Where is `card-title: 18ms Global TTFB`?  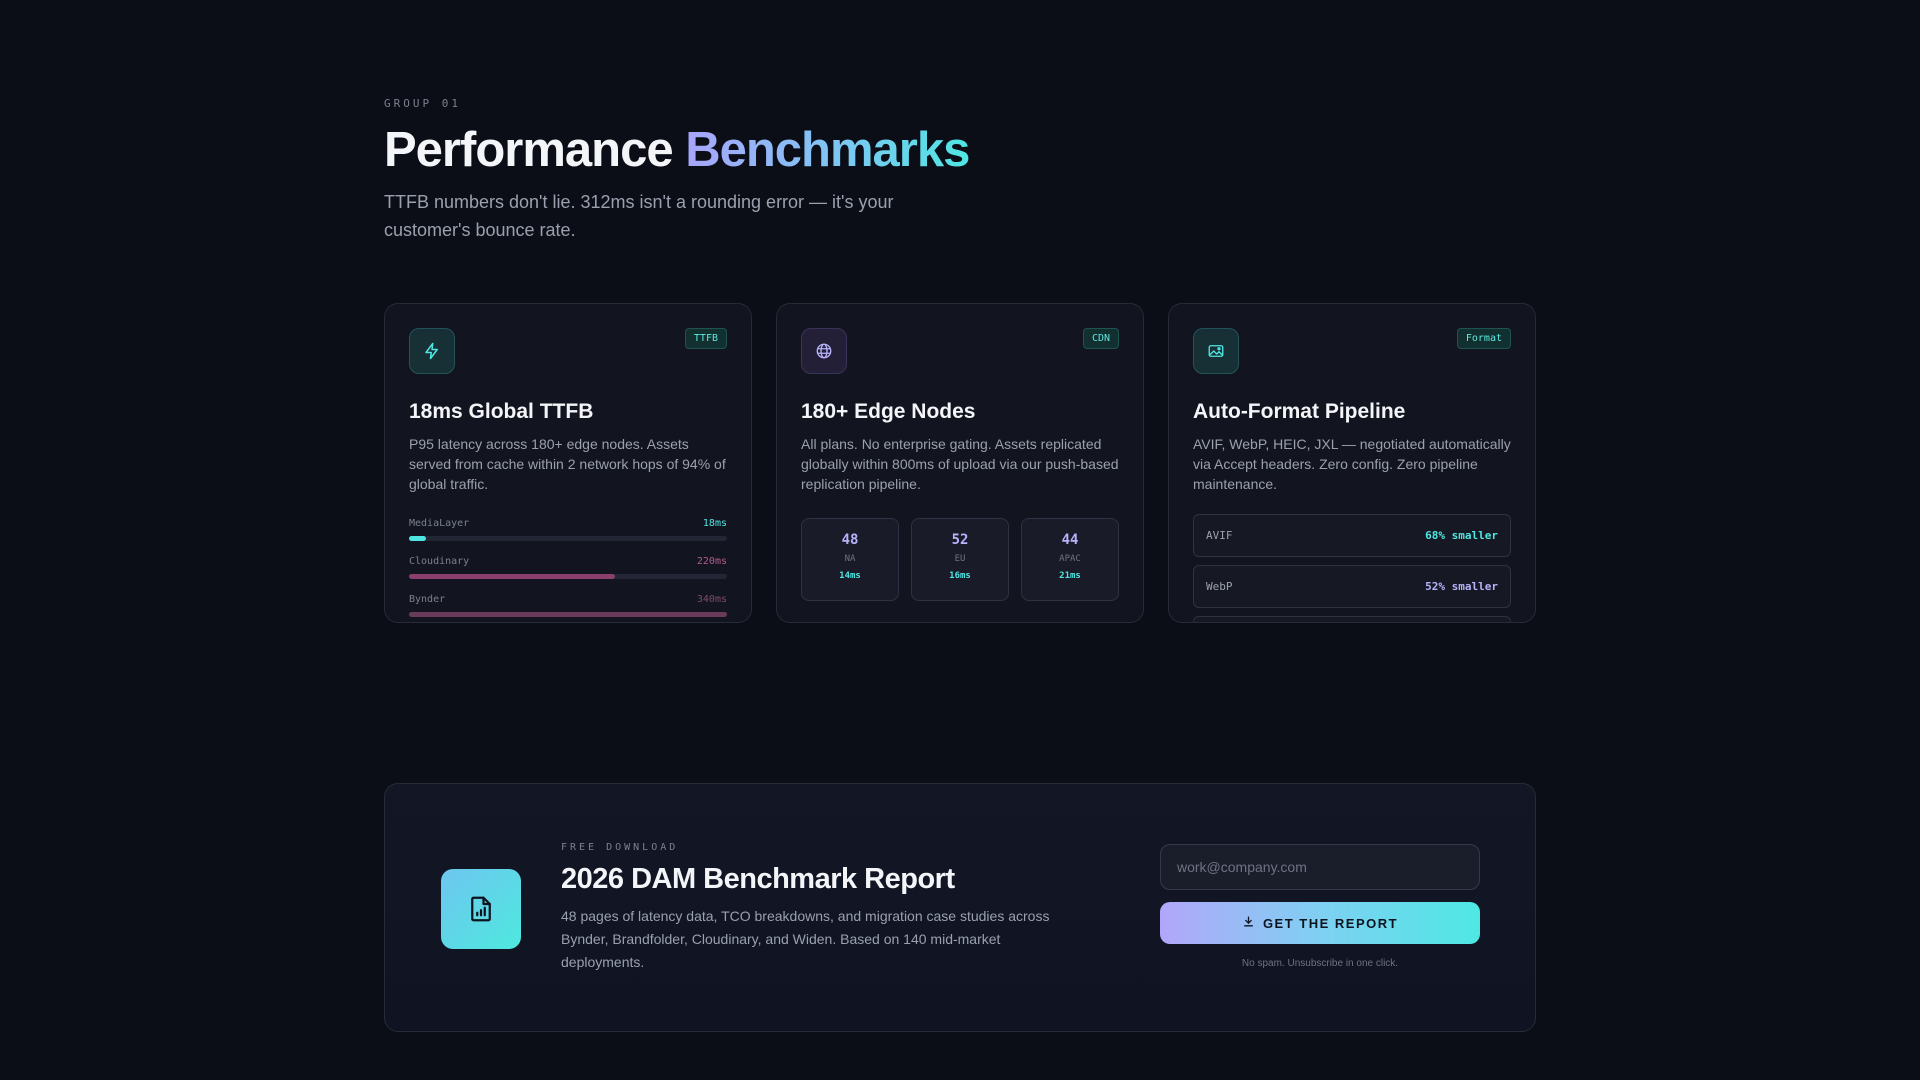 card-title: 18ms Global TTFB is located at coordinates (501, 411).